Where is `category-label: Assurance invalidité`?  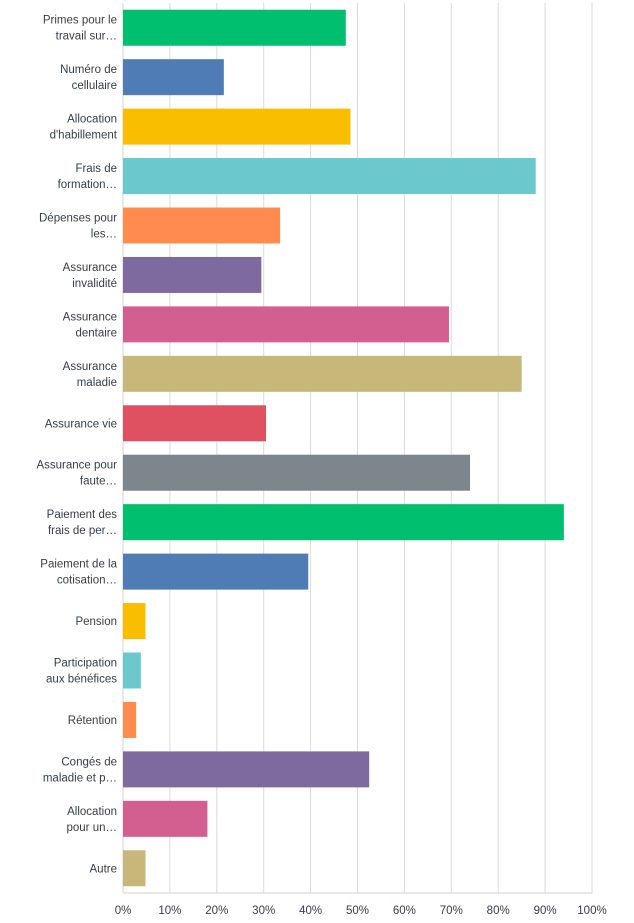 category-label: Assurance invalidité is located at coordinates (90, 276).